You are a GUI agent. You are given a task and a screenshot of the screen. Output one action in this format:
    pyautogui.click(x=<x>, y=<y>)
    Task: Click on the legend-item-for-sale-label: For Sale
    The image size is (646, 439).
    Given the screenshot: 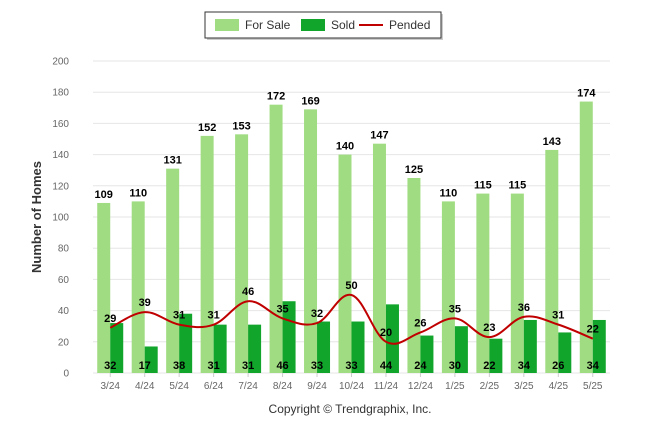 What is the action you would take?
    pyautogui.click(x=268, y=25)
    